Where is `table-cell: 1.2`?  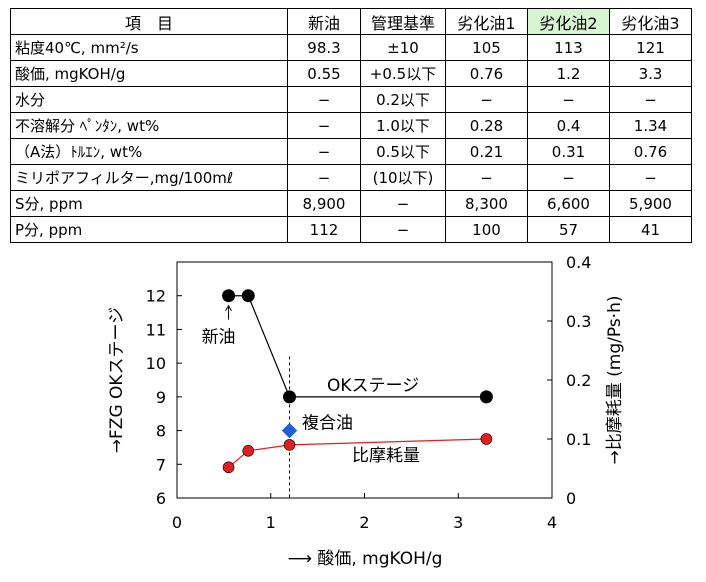
table-cell: 1.2 is located at coordinates (568, 73).